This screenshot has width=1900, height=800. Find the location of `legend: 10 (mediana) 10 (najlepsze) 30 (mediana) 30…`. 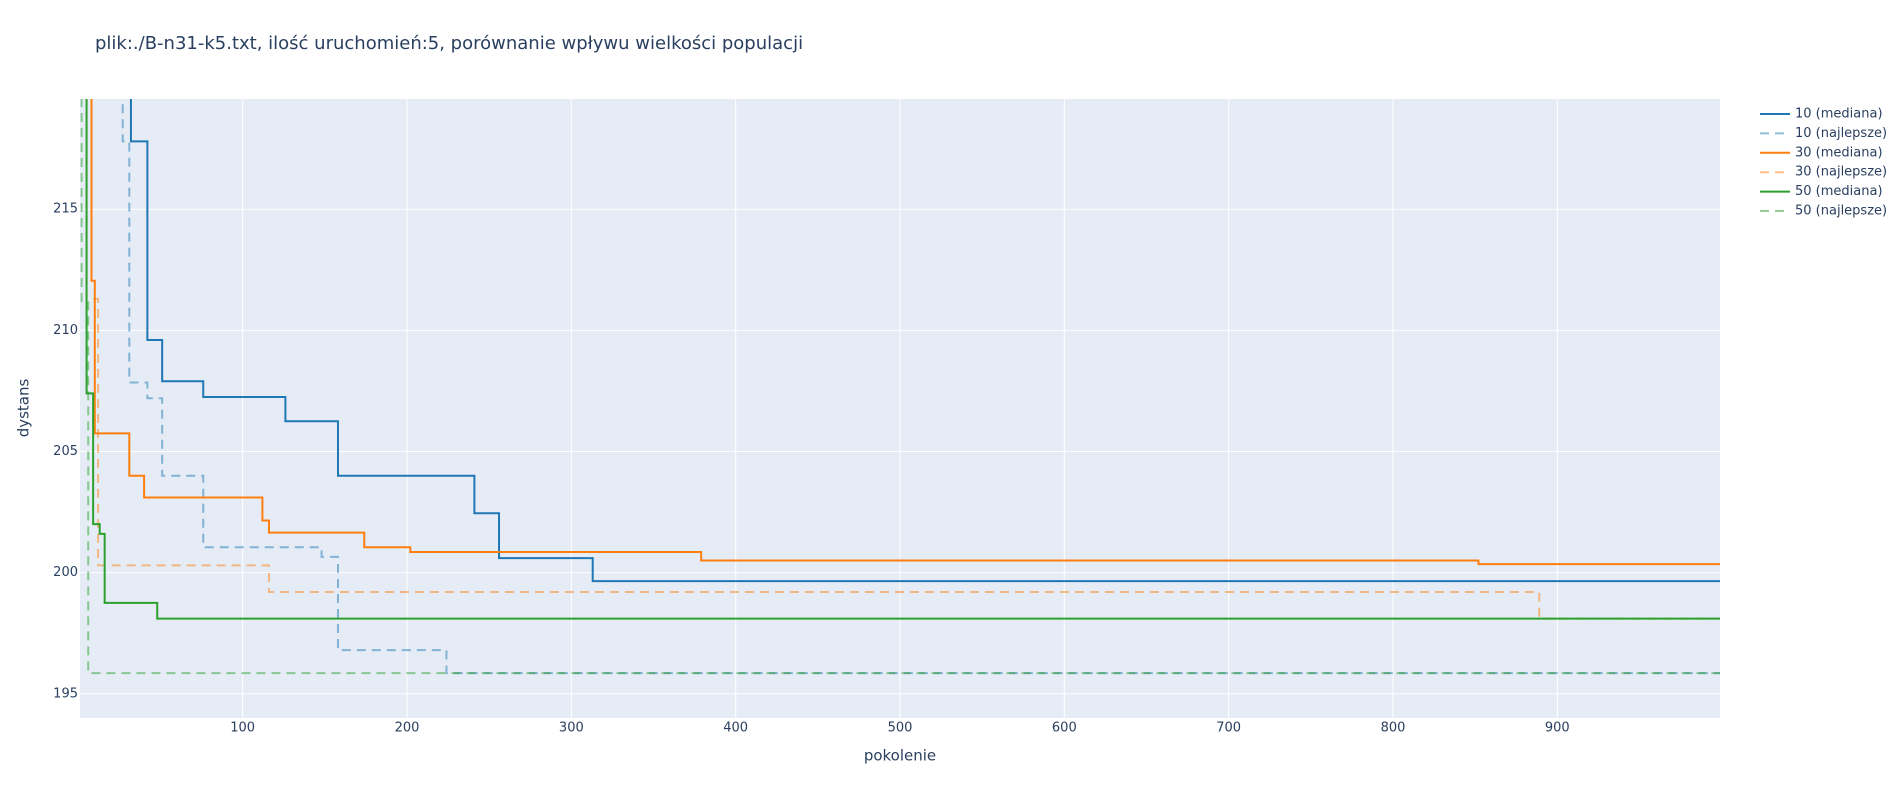

legend: 10 (mediana) 10 (najlepsze) 30 (mediana) 30… is located at coordinates (1823, 163).